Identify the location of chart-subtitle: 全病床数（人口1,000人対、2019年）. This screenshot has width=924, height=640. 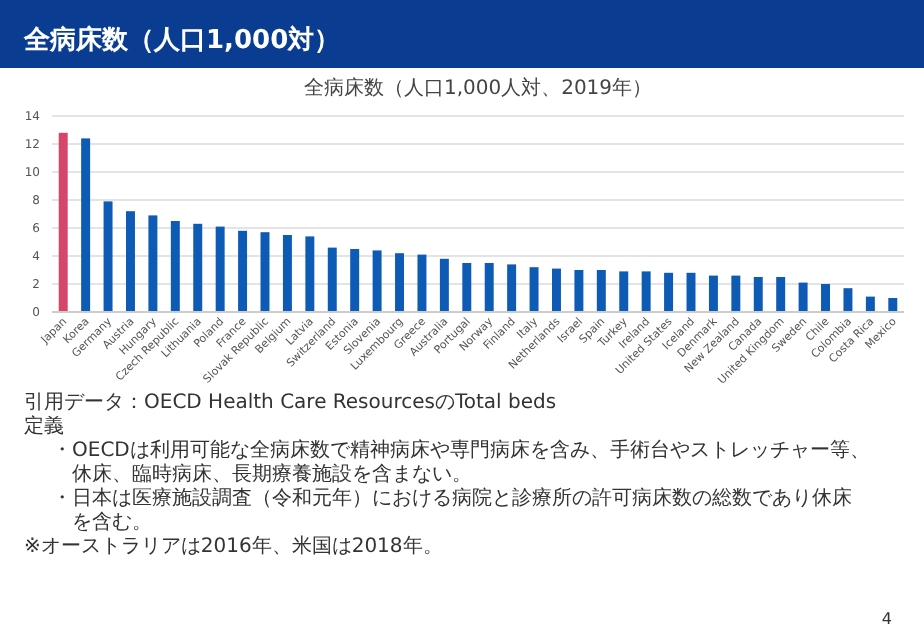
(478, 88).